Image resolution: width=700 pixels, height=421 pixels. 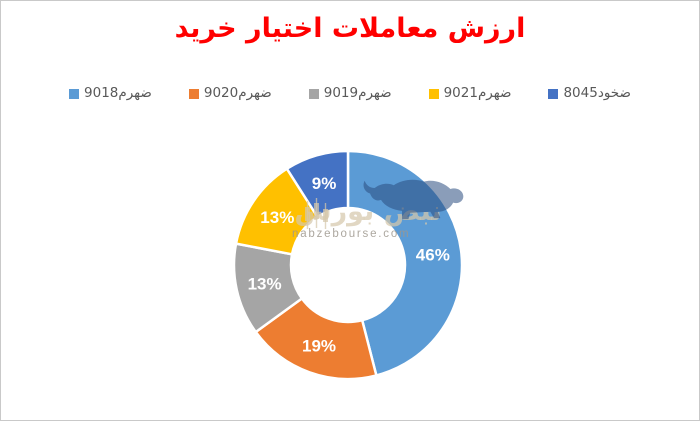 I want to click on slice-percent-label: 46%, so click(x=433, y=254).